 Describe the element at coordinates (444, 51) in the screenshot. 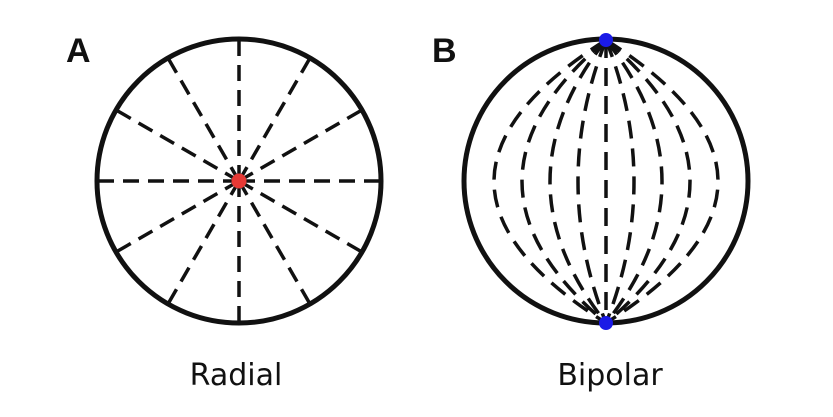

I see `panel-letter-b: B` at that location.